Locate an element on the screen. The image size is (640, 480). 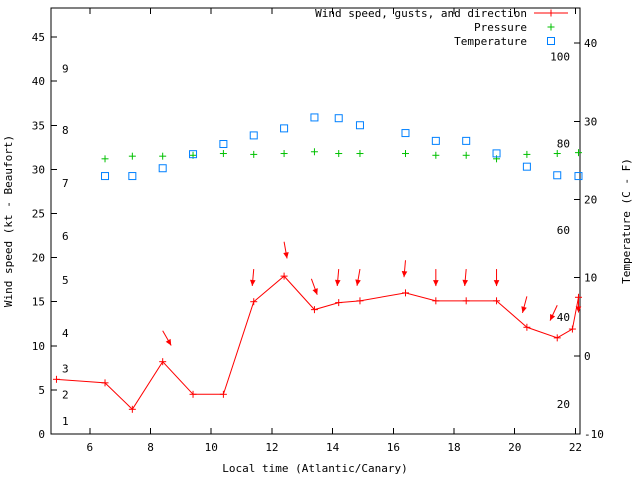
beaufort-scale-label: 3 is located at coordinates (65, 368).